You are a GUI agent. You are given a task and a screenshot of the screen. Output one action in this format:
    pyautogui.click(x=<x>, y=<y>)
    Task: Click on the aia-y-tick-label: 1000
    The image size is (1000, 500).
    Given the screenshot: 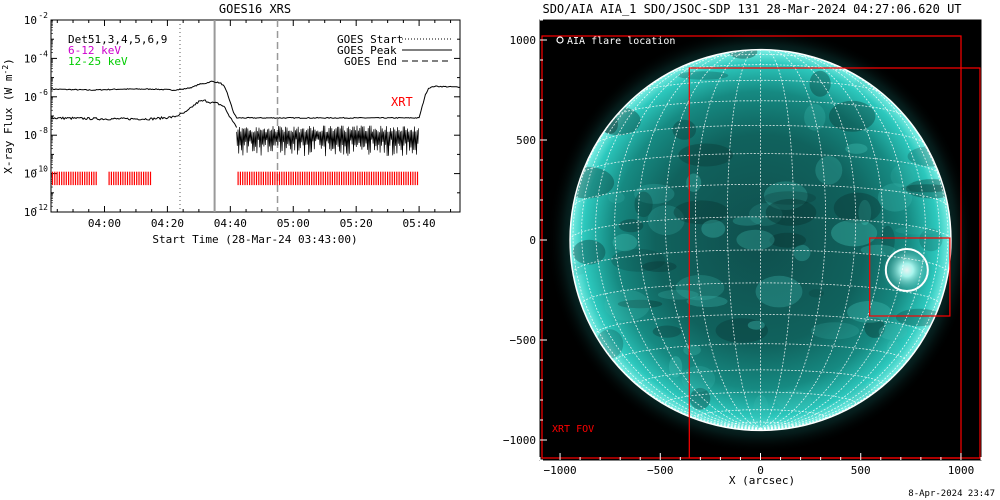 What is the action you would take?
    pyautogui.click(x=523, y=40)
    